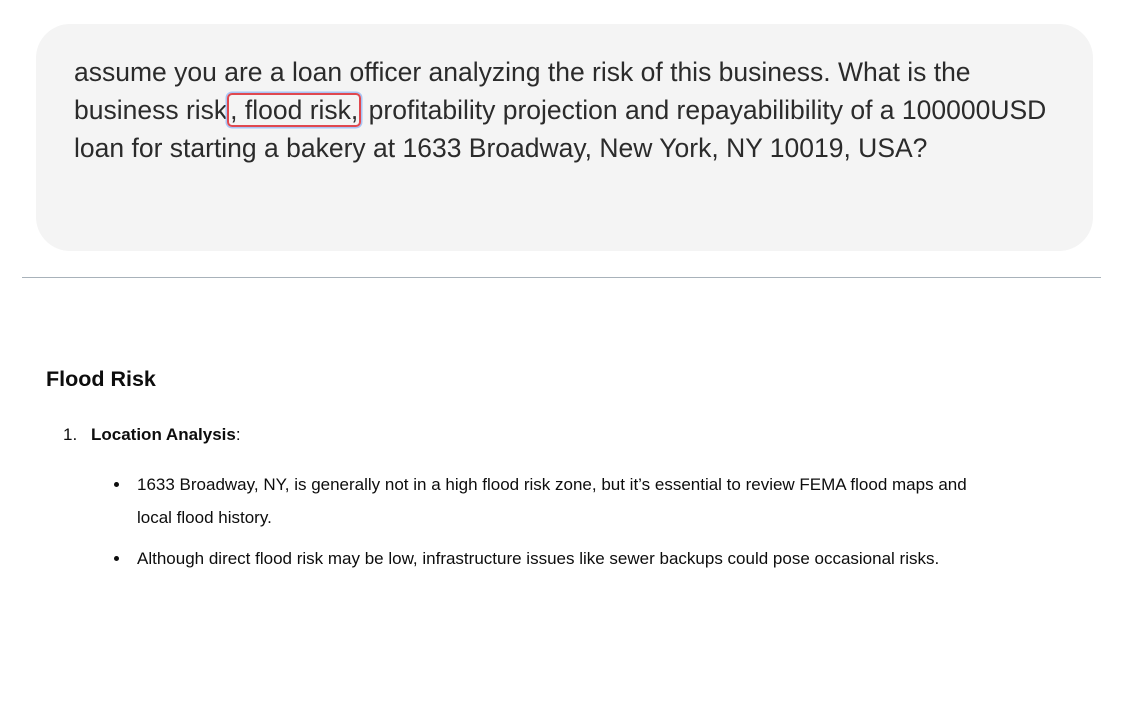  What do you see at coordinates (294, 110) in the screenshot?
I see `highlighted-phrase: , flood risk,` at bounding box center [294, 110].